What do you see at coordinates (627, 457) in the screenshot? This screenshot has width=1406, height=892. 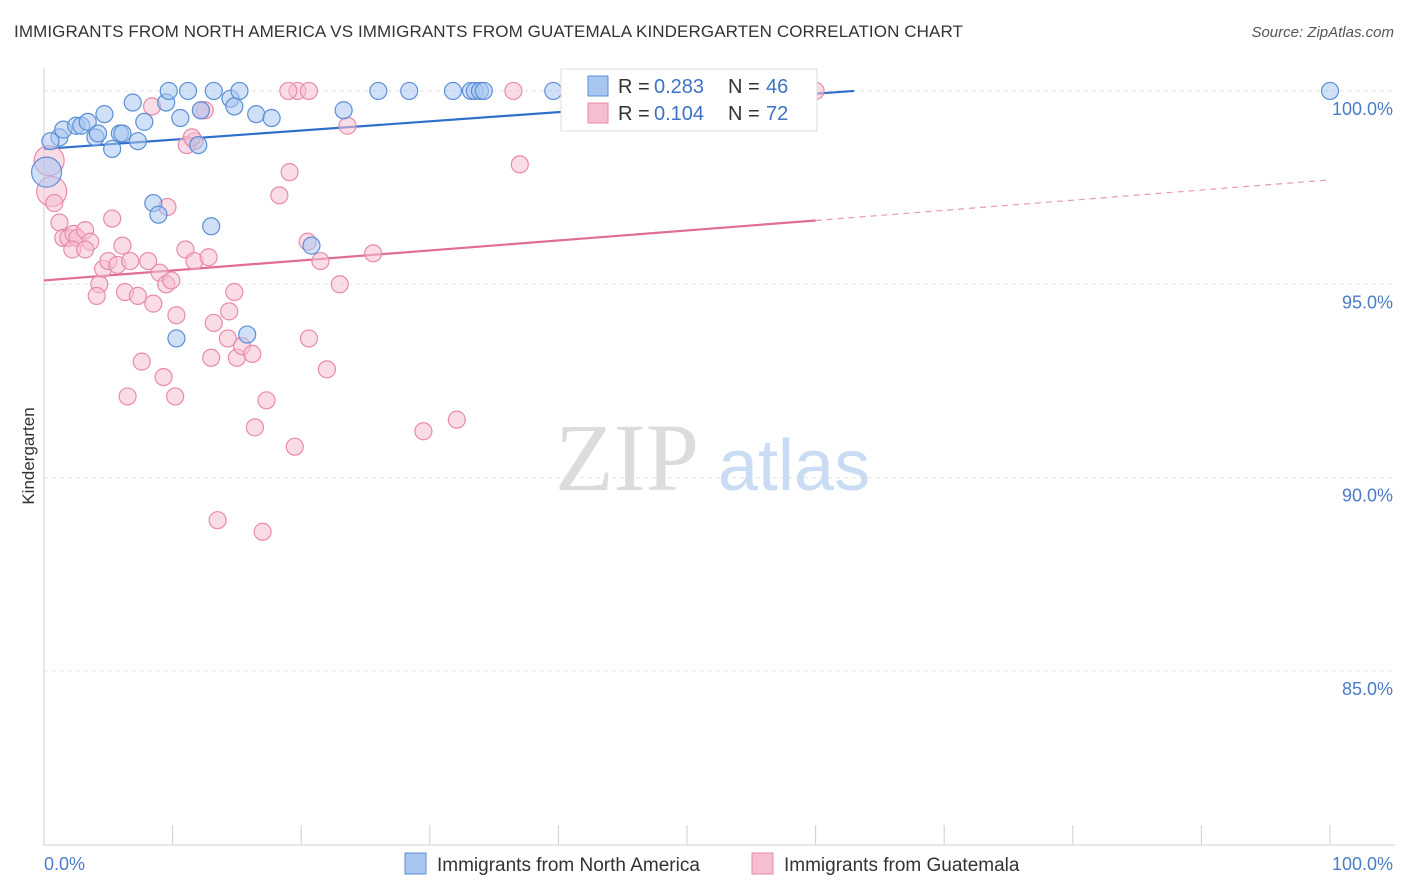 I see `watermark-zip: ZIP` at bounding box center [627, 457].